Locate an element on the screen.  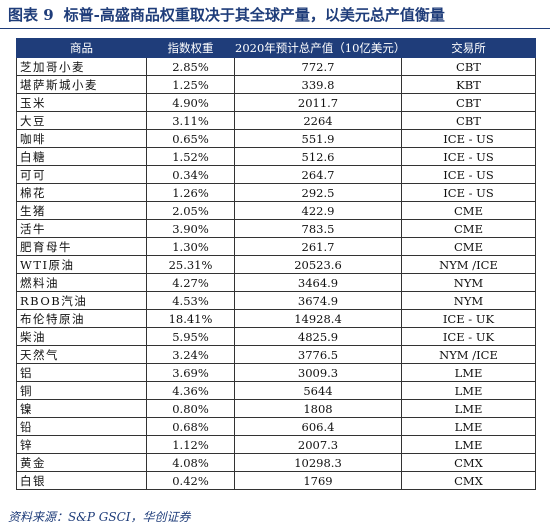
cell-commodity: 铜 is located at coordinates (81, 390).